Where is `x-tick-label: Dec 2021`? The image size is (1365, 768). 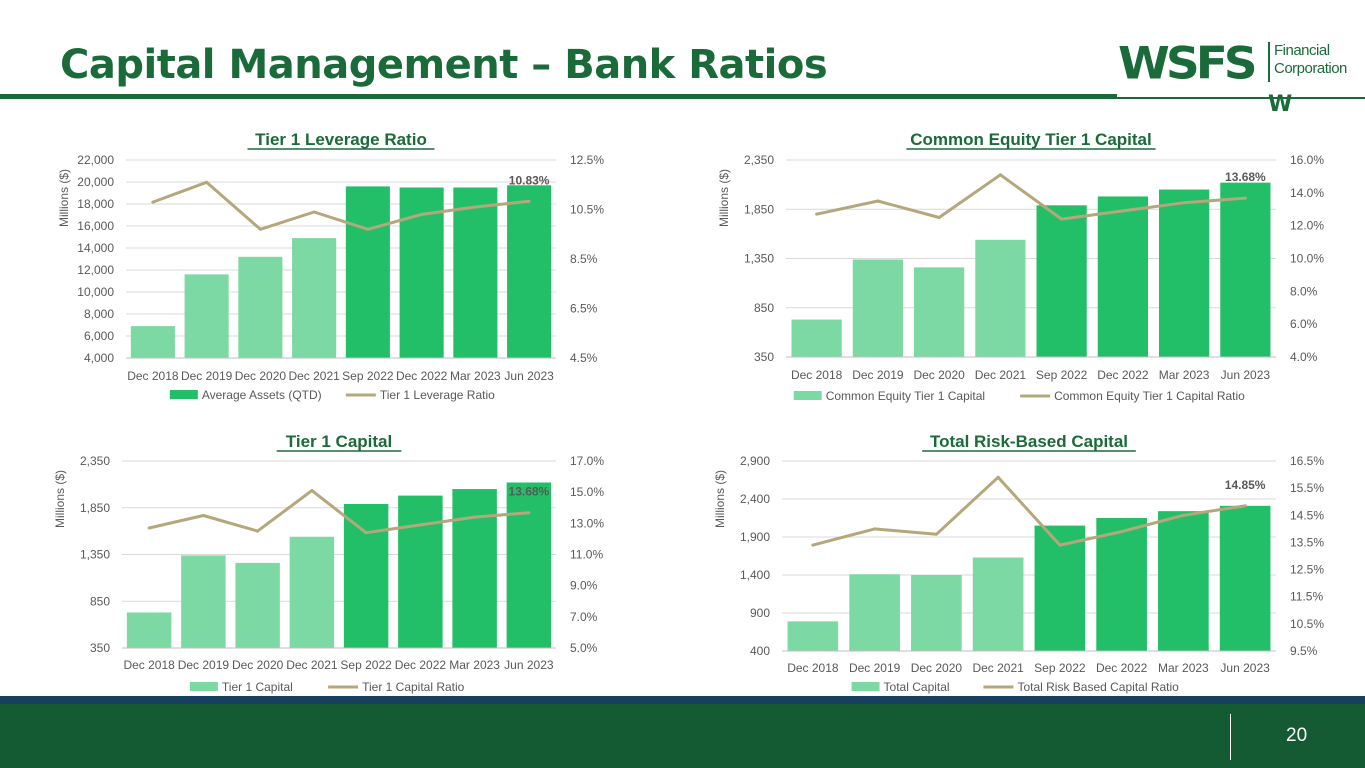
x-tick-label: Dec 2021 is located at coordinates (998, 668).